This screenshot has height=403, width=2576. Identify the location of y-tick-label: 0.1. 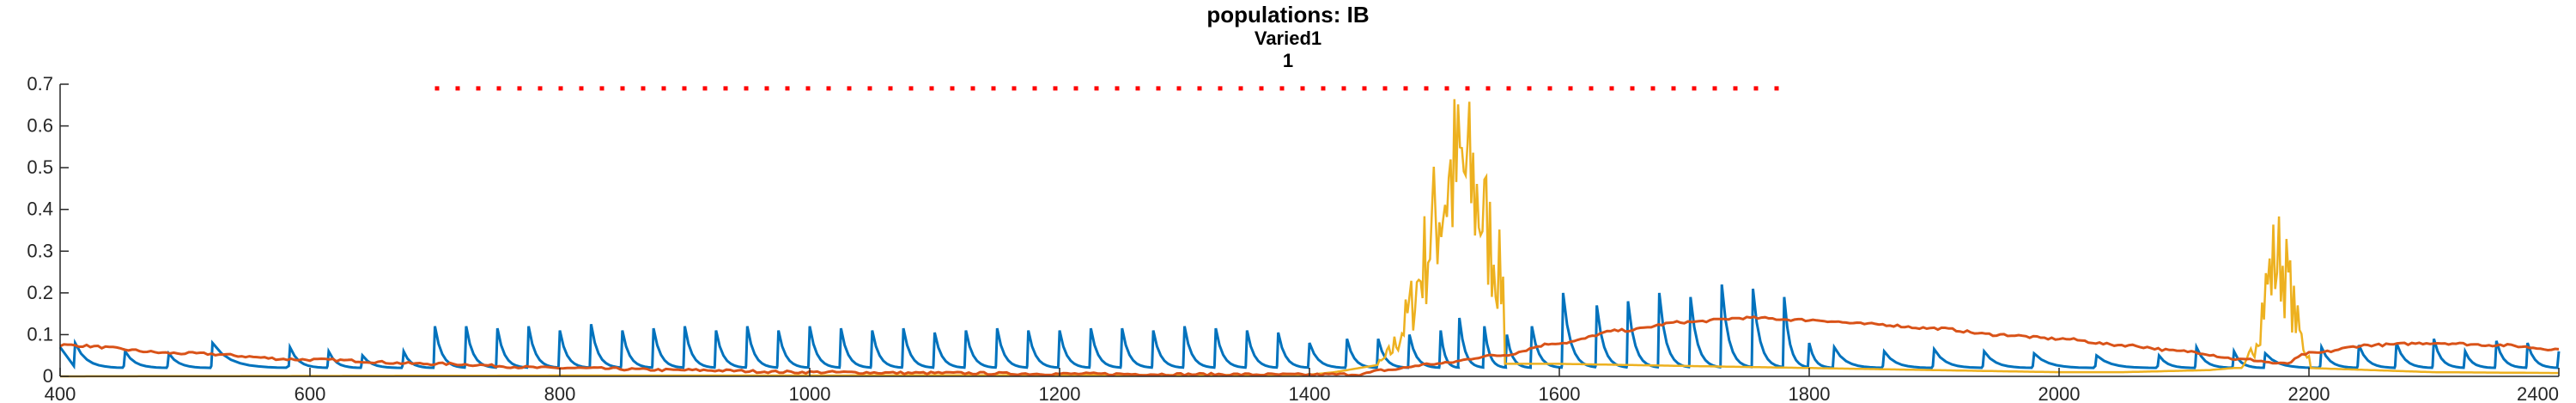
(40, 334).